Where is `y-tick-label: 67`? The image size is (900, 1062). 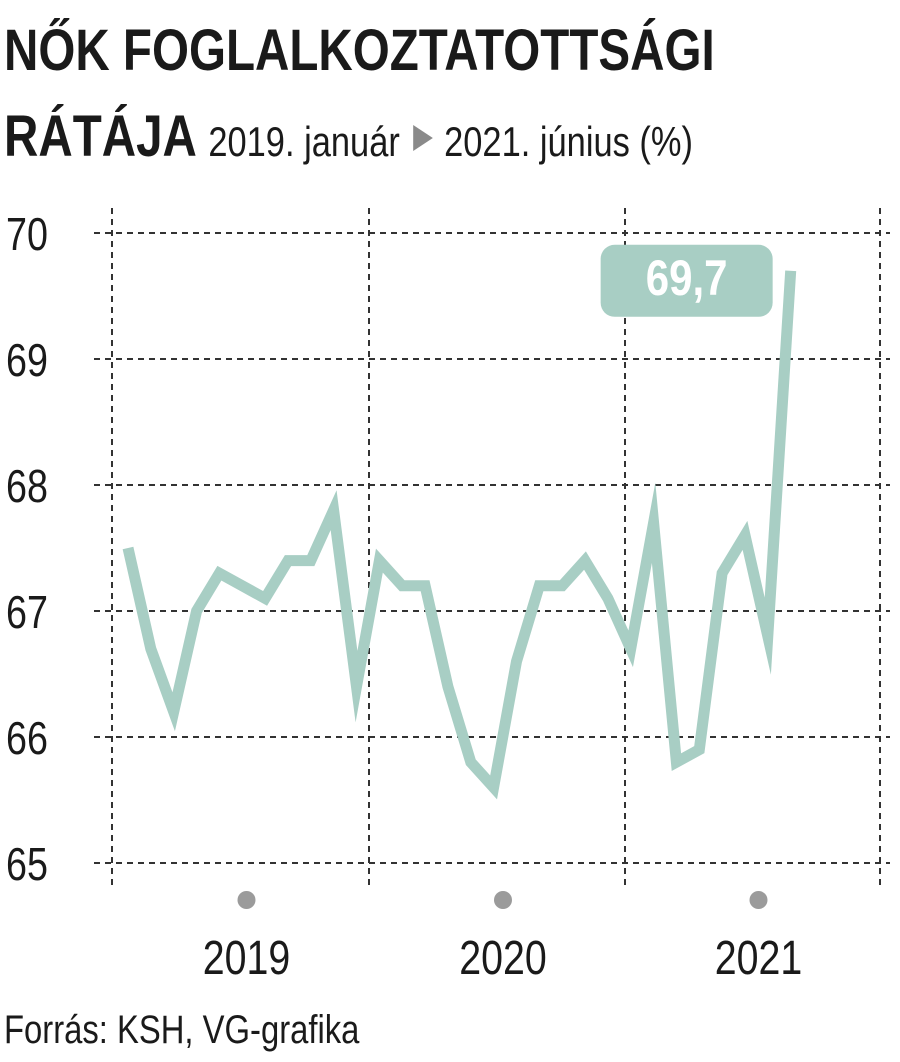 y-tick-label: 67 is located at coordinates (27, 611).